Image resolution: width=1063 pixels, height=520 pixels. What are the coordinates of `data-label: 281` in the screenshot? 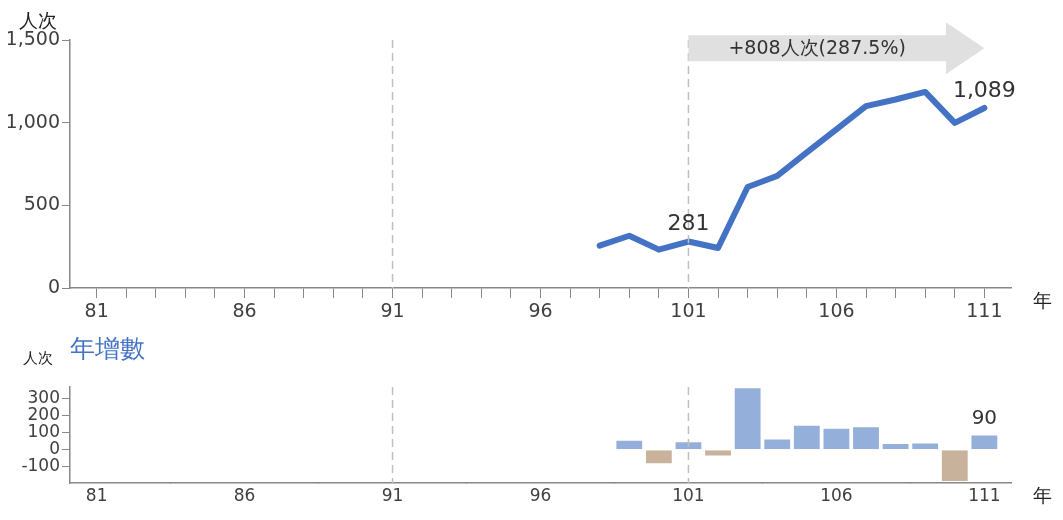 It's located at (688, 223).